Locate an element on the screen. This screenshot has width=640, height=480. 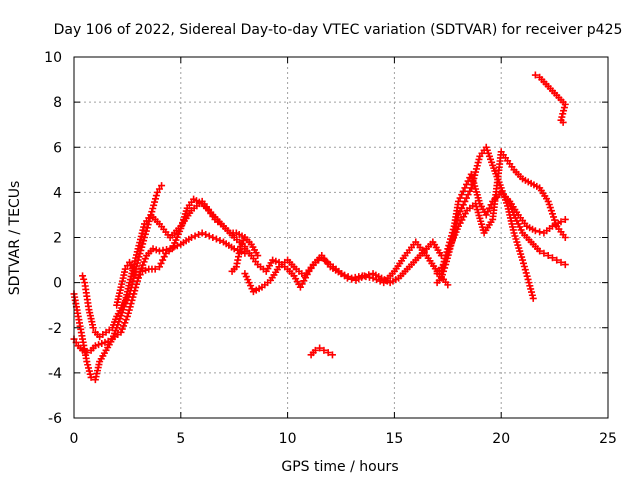
x-axis-label: GPS time / hours is located at coordinates (339, 467).